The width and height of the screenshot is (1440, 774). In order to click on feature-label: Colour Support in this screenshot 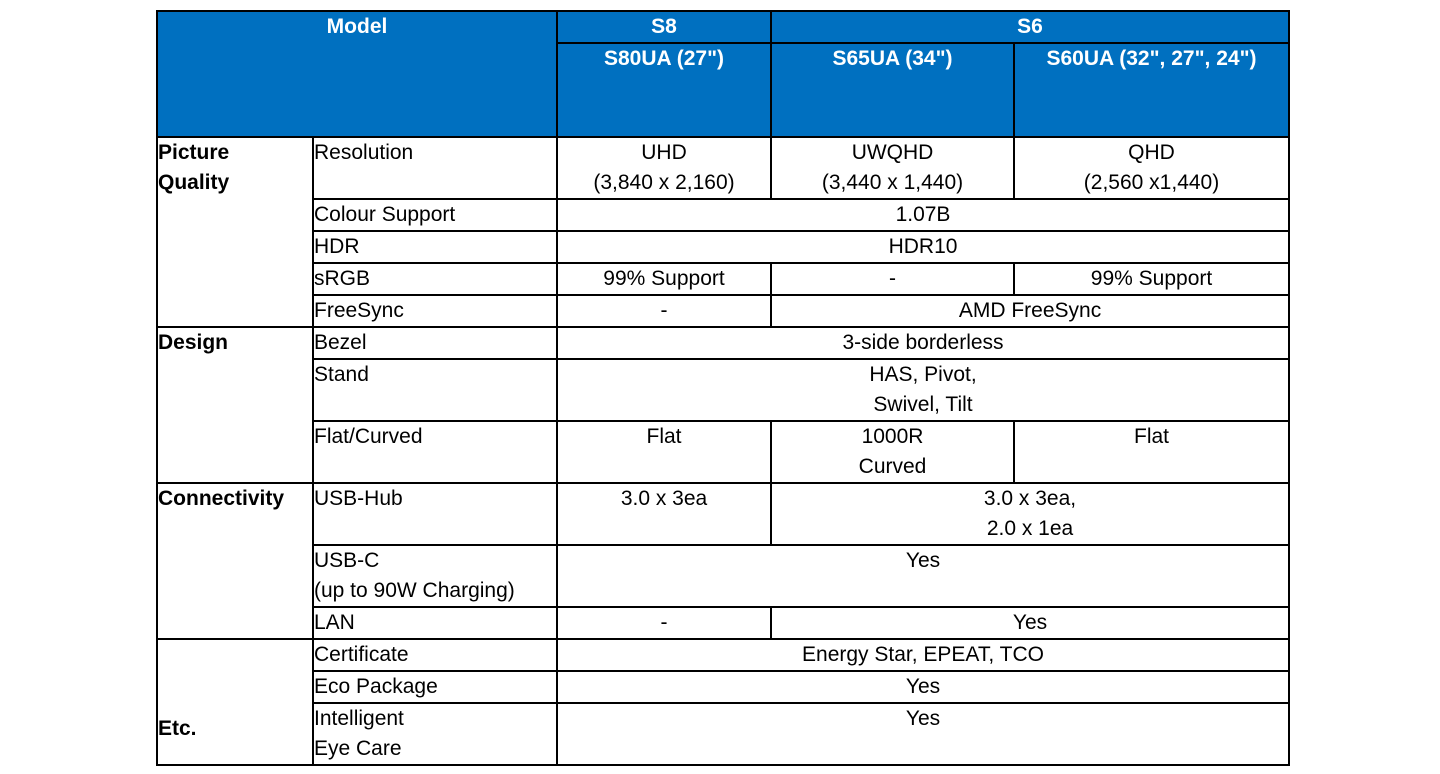, I will do `click(435, 215)`.